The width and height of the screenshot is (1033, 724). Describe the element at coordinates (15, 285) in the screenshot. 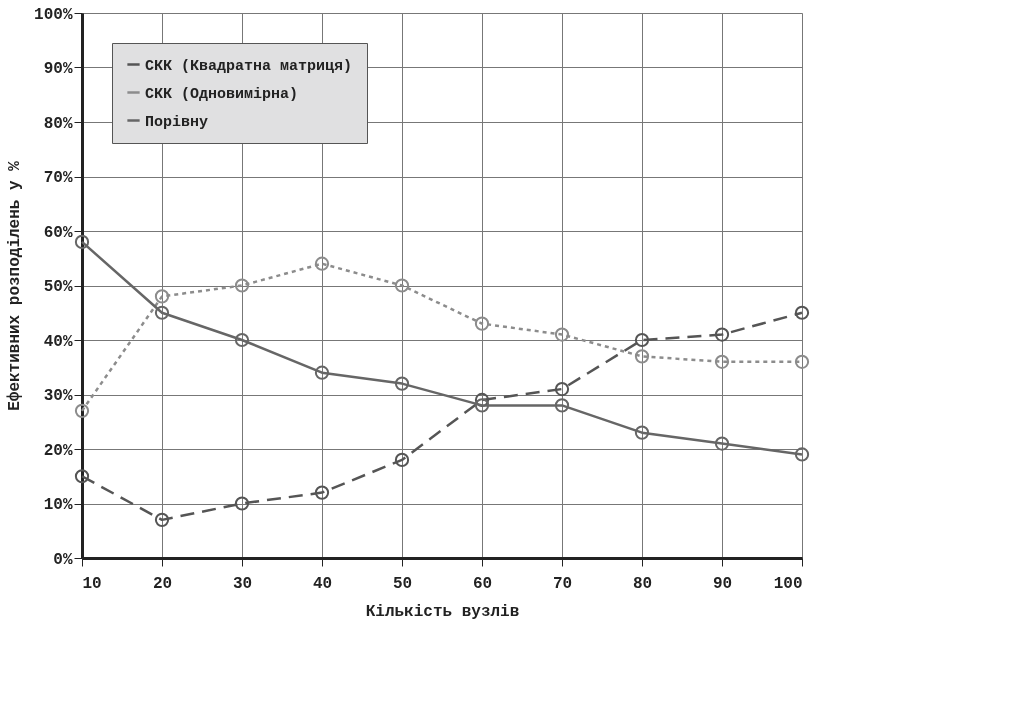

I see `y-axis-title: Ефективних розподілень у %` at that location.